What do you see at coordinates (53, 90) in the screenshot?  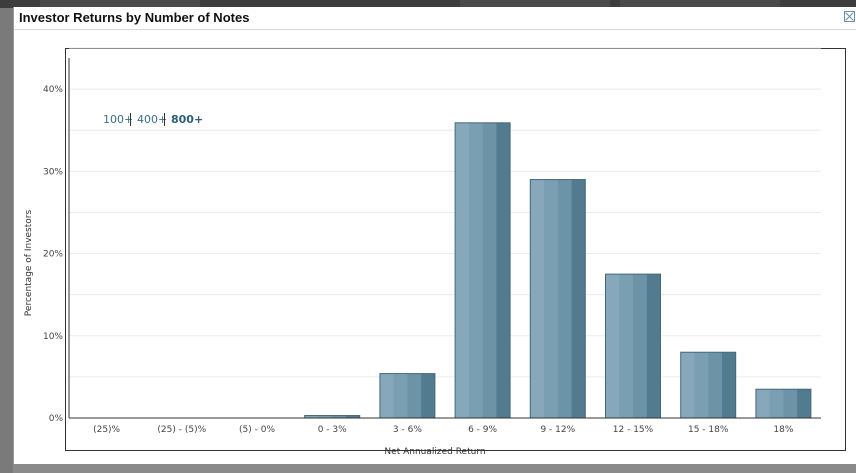 I see `y-tick-label: 40%` at bounding box center [53, 90].